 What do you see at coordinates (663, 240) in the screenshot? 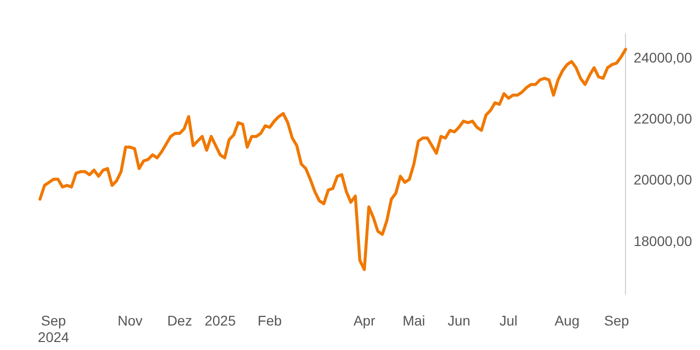
I see `y-tick-label: 18000,00` at bounding box center [663, 240].